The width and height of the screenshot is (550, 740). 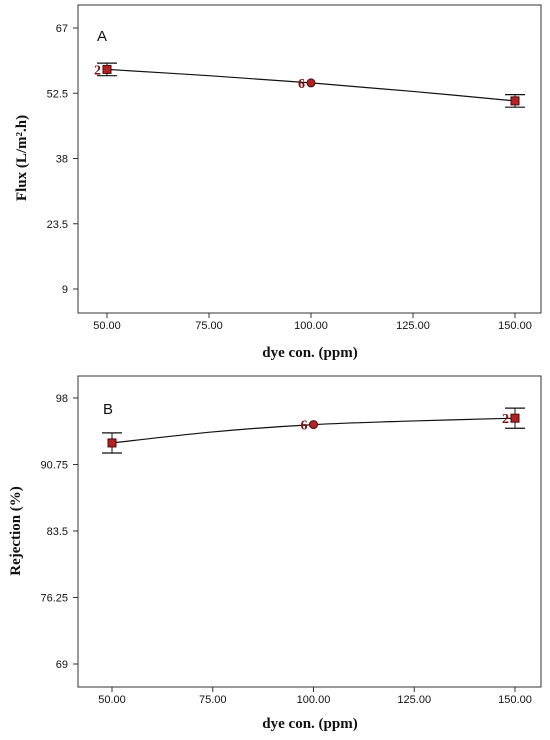 I want to click on y-tick-label: 76.25, so click(x=54, y=599).